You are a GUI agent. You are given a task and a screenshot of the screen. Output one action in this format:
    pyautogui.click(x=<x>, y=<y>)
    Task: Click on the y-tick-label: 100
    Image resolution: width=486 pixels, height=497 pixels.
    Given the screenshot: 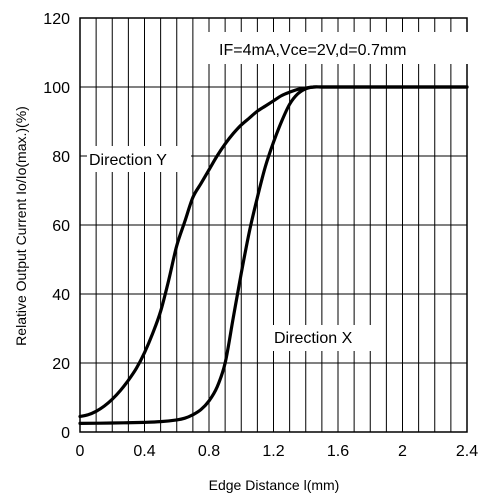 What is the action you would take?
    pyautogui.click(x=56, y=88)
    